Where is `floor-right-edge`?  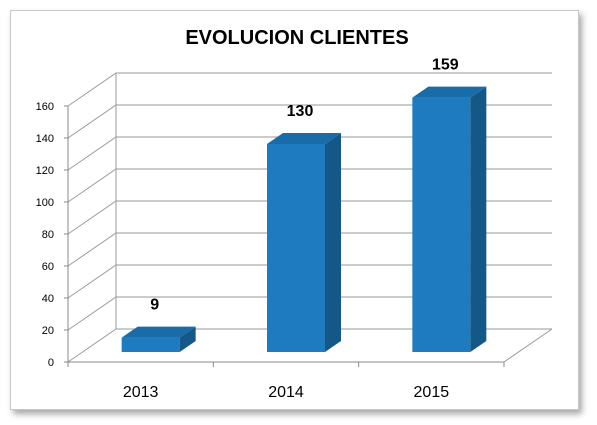 floor-right-edge is located at coordinates (528, 345).